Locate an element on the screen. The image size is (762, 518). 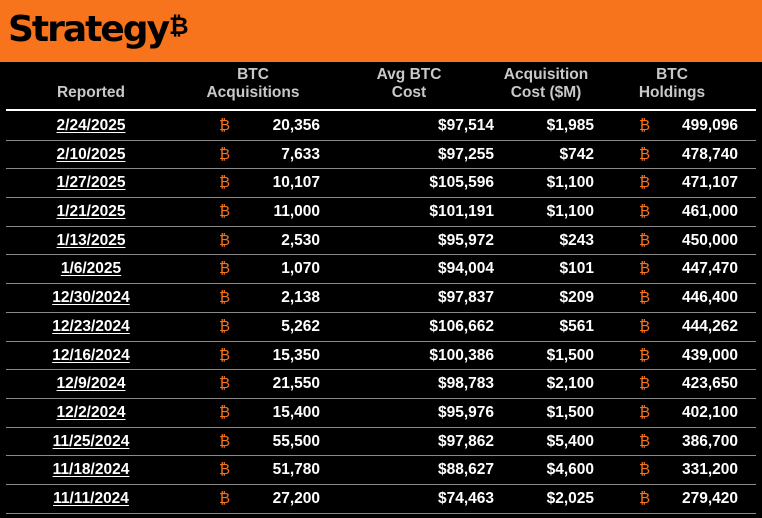
avg-btc-cost-value: $97,514 is located at coordinates (465, 125).